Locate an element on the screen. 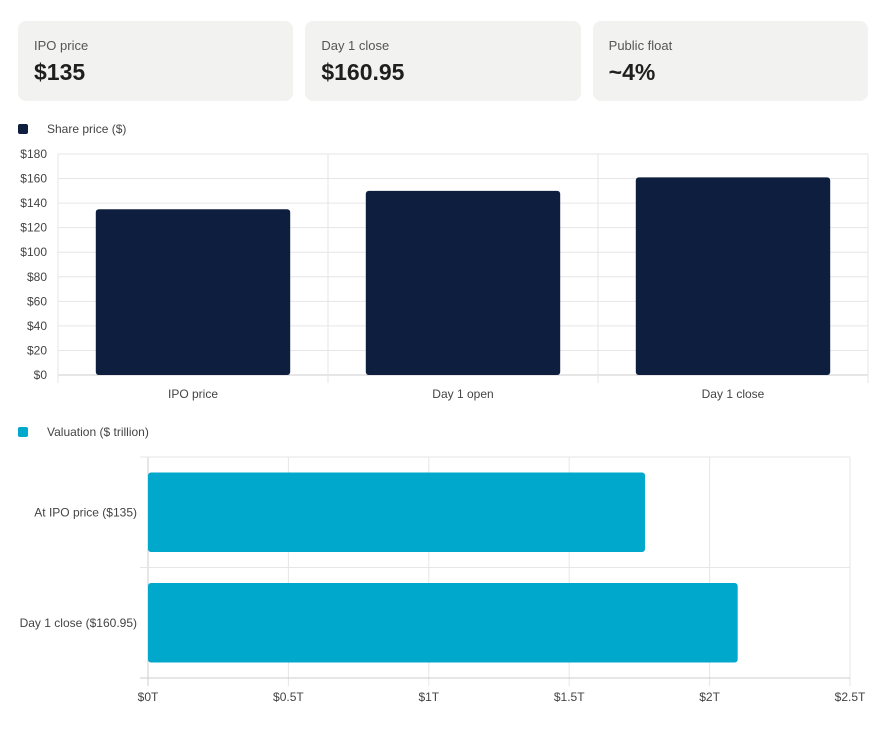 The image size is (889, 737). bar-at-ipo-price-135- is located at coordinates (397, 512).